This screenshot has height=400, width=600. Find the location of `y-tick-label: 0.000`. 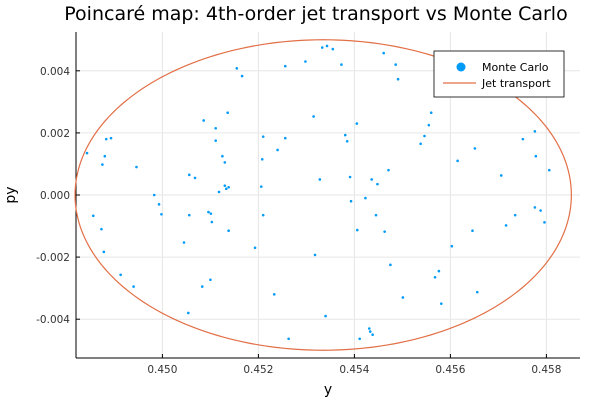

y-tick-label: 0.000 is located at coordinates (55, 196).